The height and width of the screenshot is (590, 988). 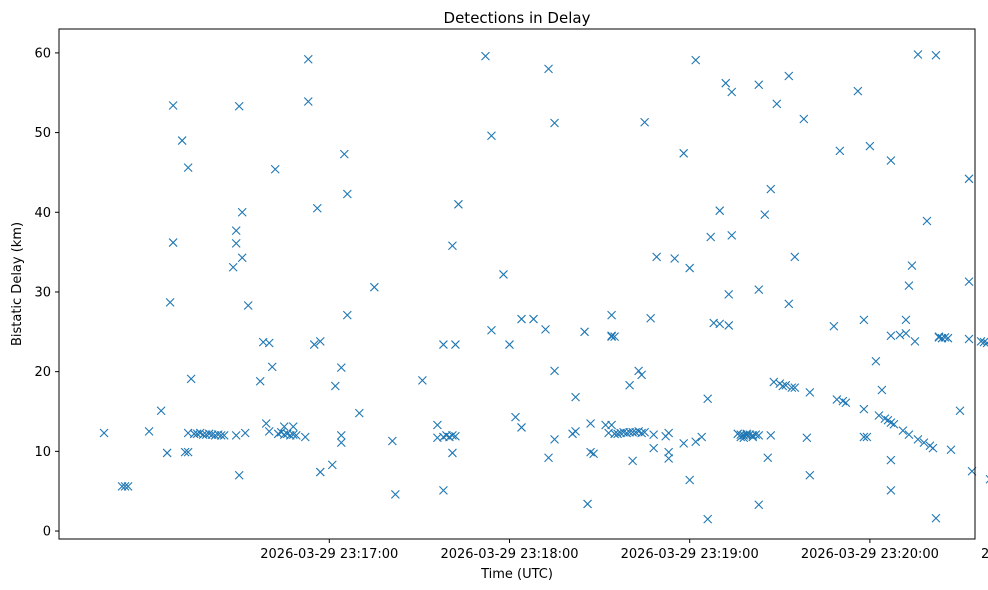 What do you see at coordinates (42, 53) in the screenshot?
I see `y-tick-label: 60` at bounding box center [42, 53].